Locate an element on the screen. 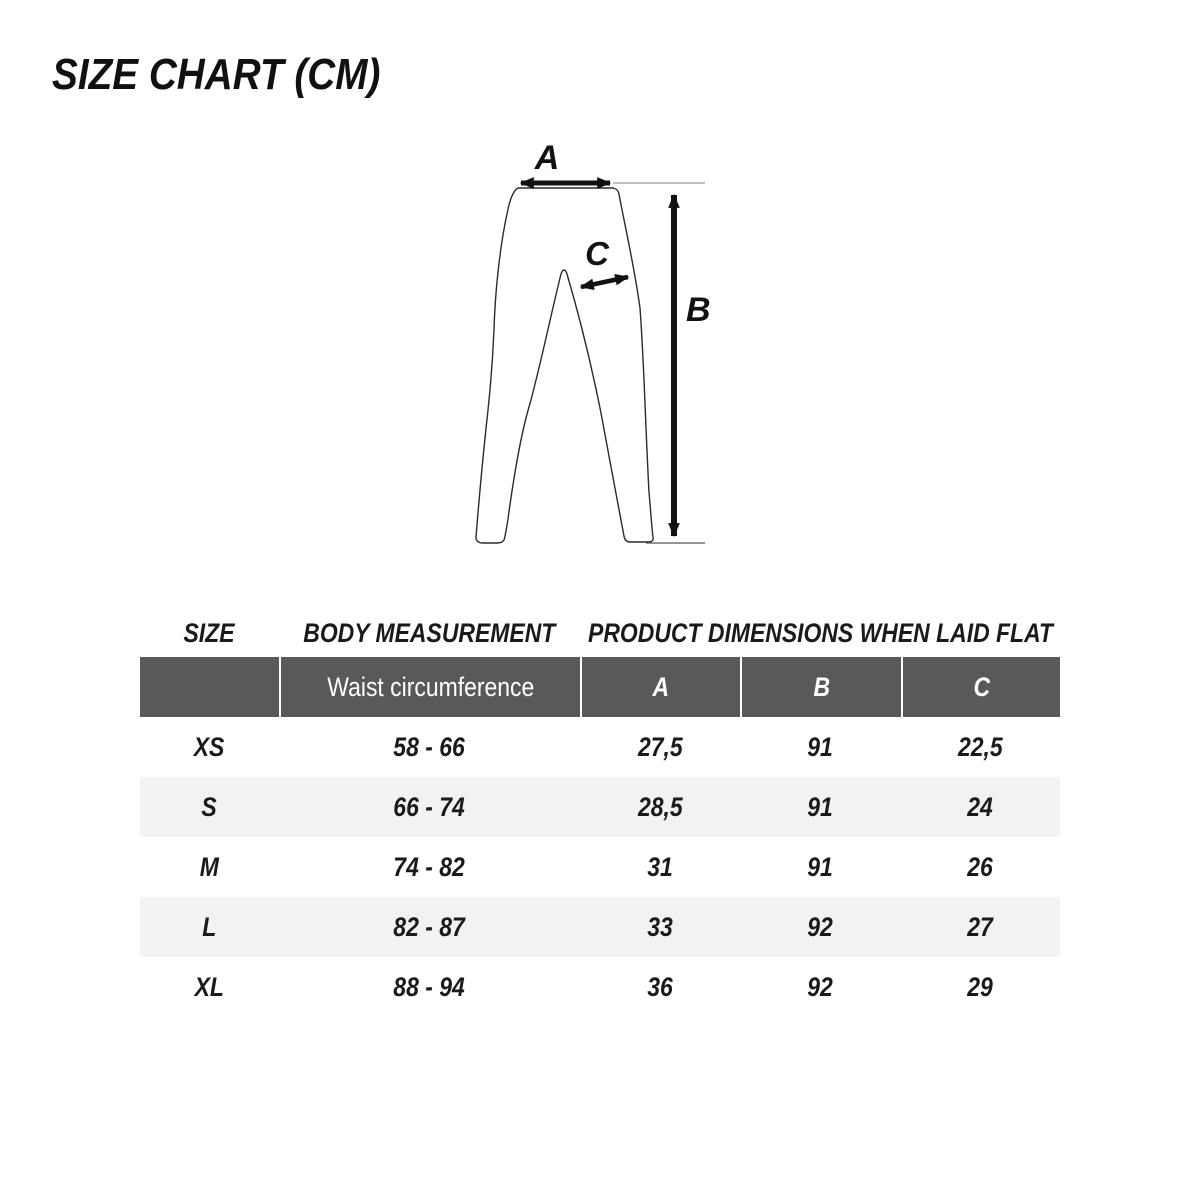 The height and width of the screenshot is (1200, 1200). group-header-body-label: BODY MEASUREMENT is located at coordinates (429, 633).